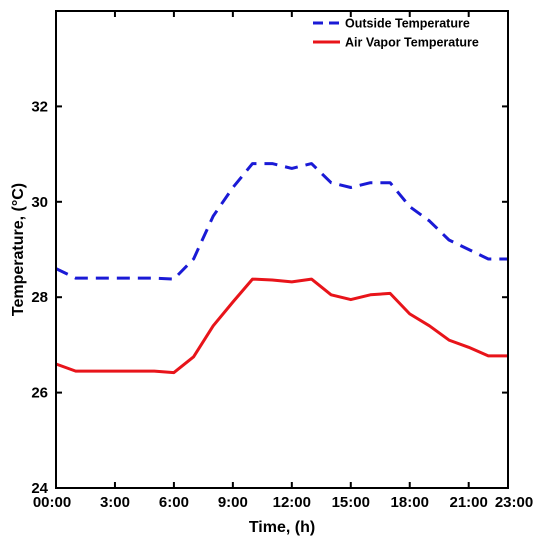 This screenshot has width=550, height=545. What do you see at coordinates (351, 502) in the screenshot?
I see `x-tick-label: 15:00` at bounding box center [351, 502].